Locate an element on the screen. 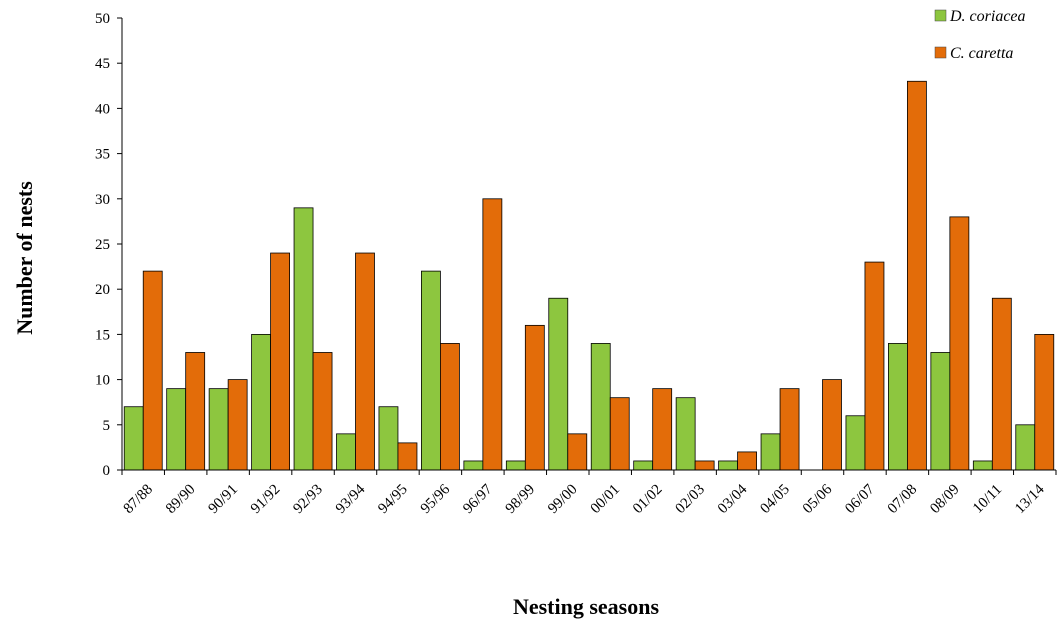  legend: D. coriacea C. caretta is located at coordinates (980, 35).